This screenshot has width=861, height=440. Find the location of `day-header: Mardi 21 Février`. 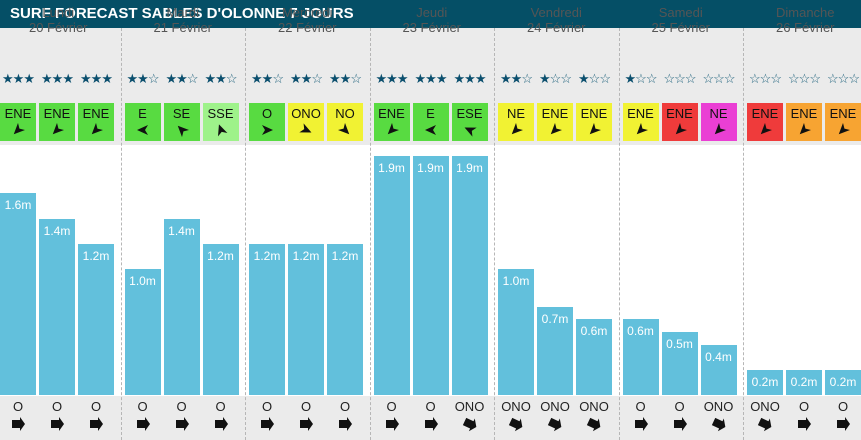

day-header: Mardi 21 Février is located at coordinates (183, 21).